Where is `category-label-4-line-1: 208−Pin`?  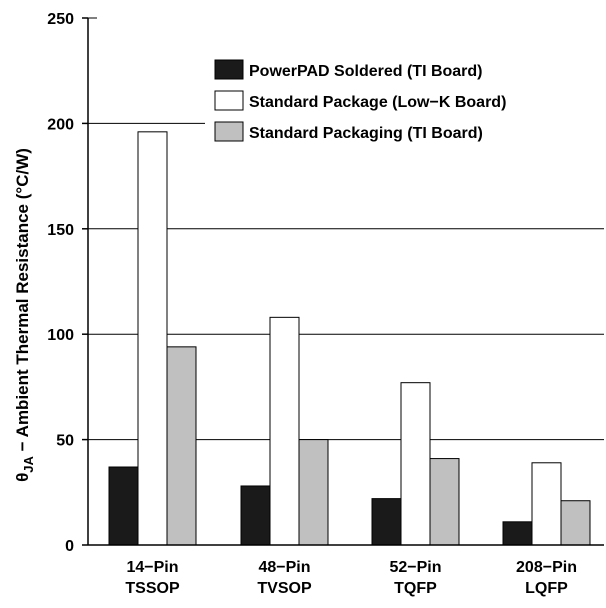
category-label-4-line-1: 208−Pin is located at coordinates (546, 567).